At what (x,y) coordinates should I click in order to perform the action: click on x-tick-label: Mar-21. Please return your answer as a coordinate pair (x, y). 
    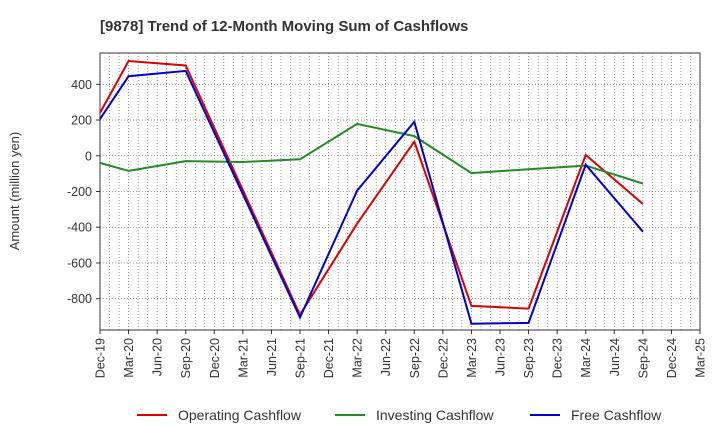
    Looking at the image, I should click on (243, 358).